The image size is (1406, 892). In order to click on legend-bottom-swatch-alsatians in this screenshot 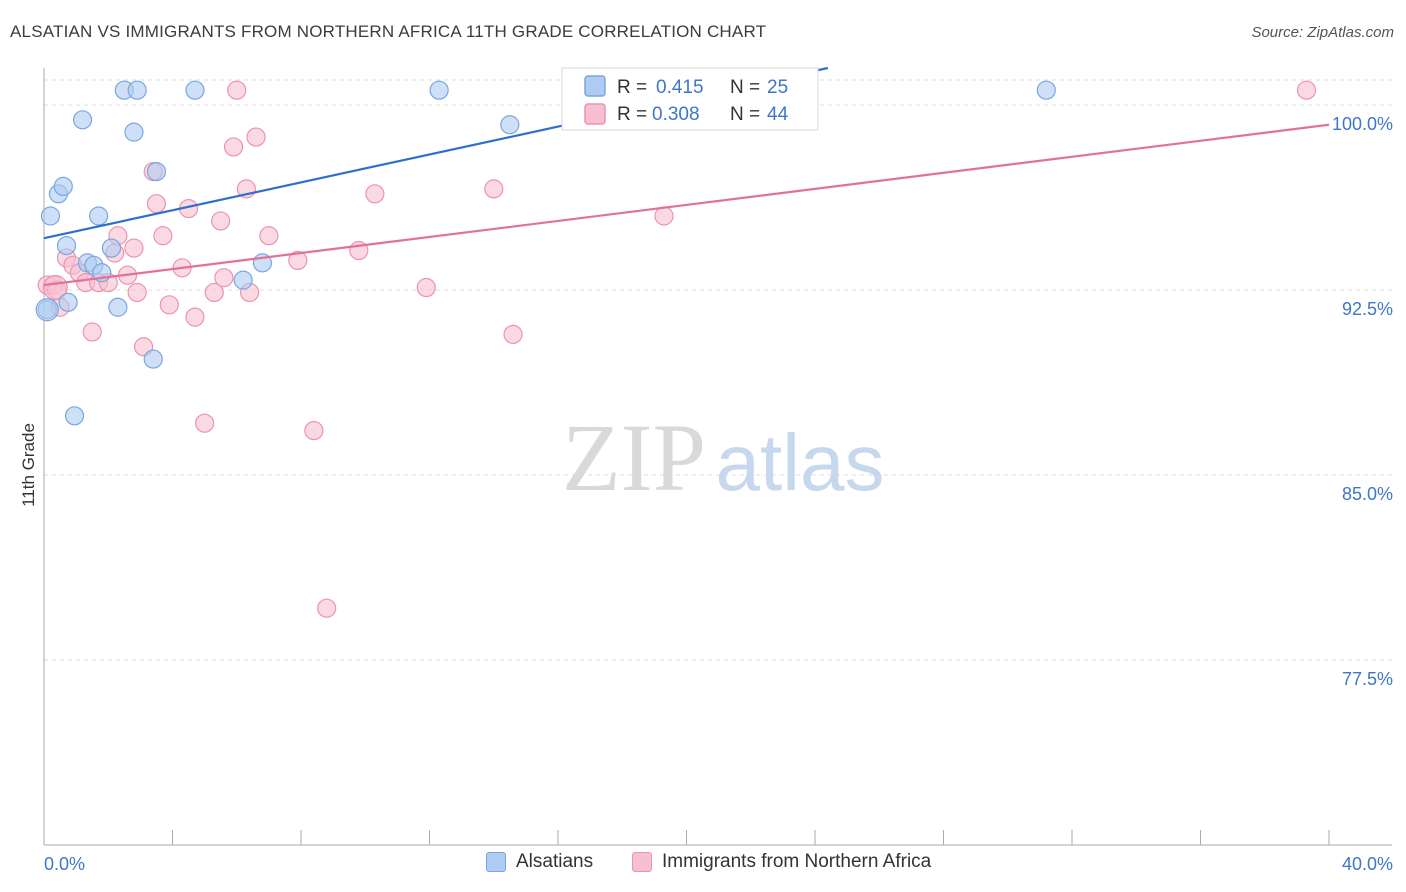, I will do `click(496, 862)`.